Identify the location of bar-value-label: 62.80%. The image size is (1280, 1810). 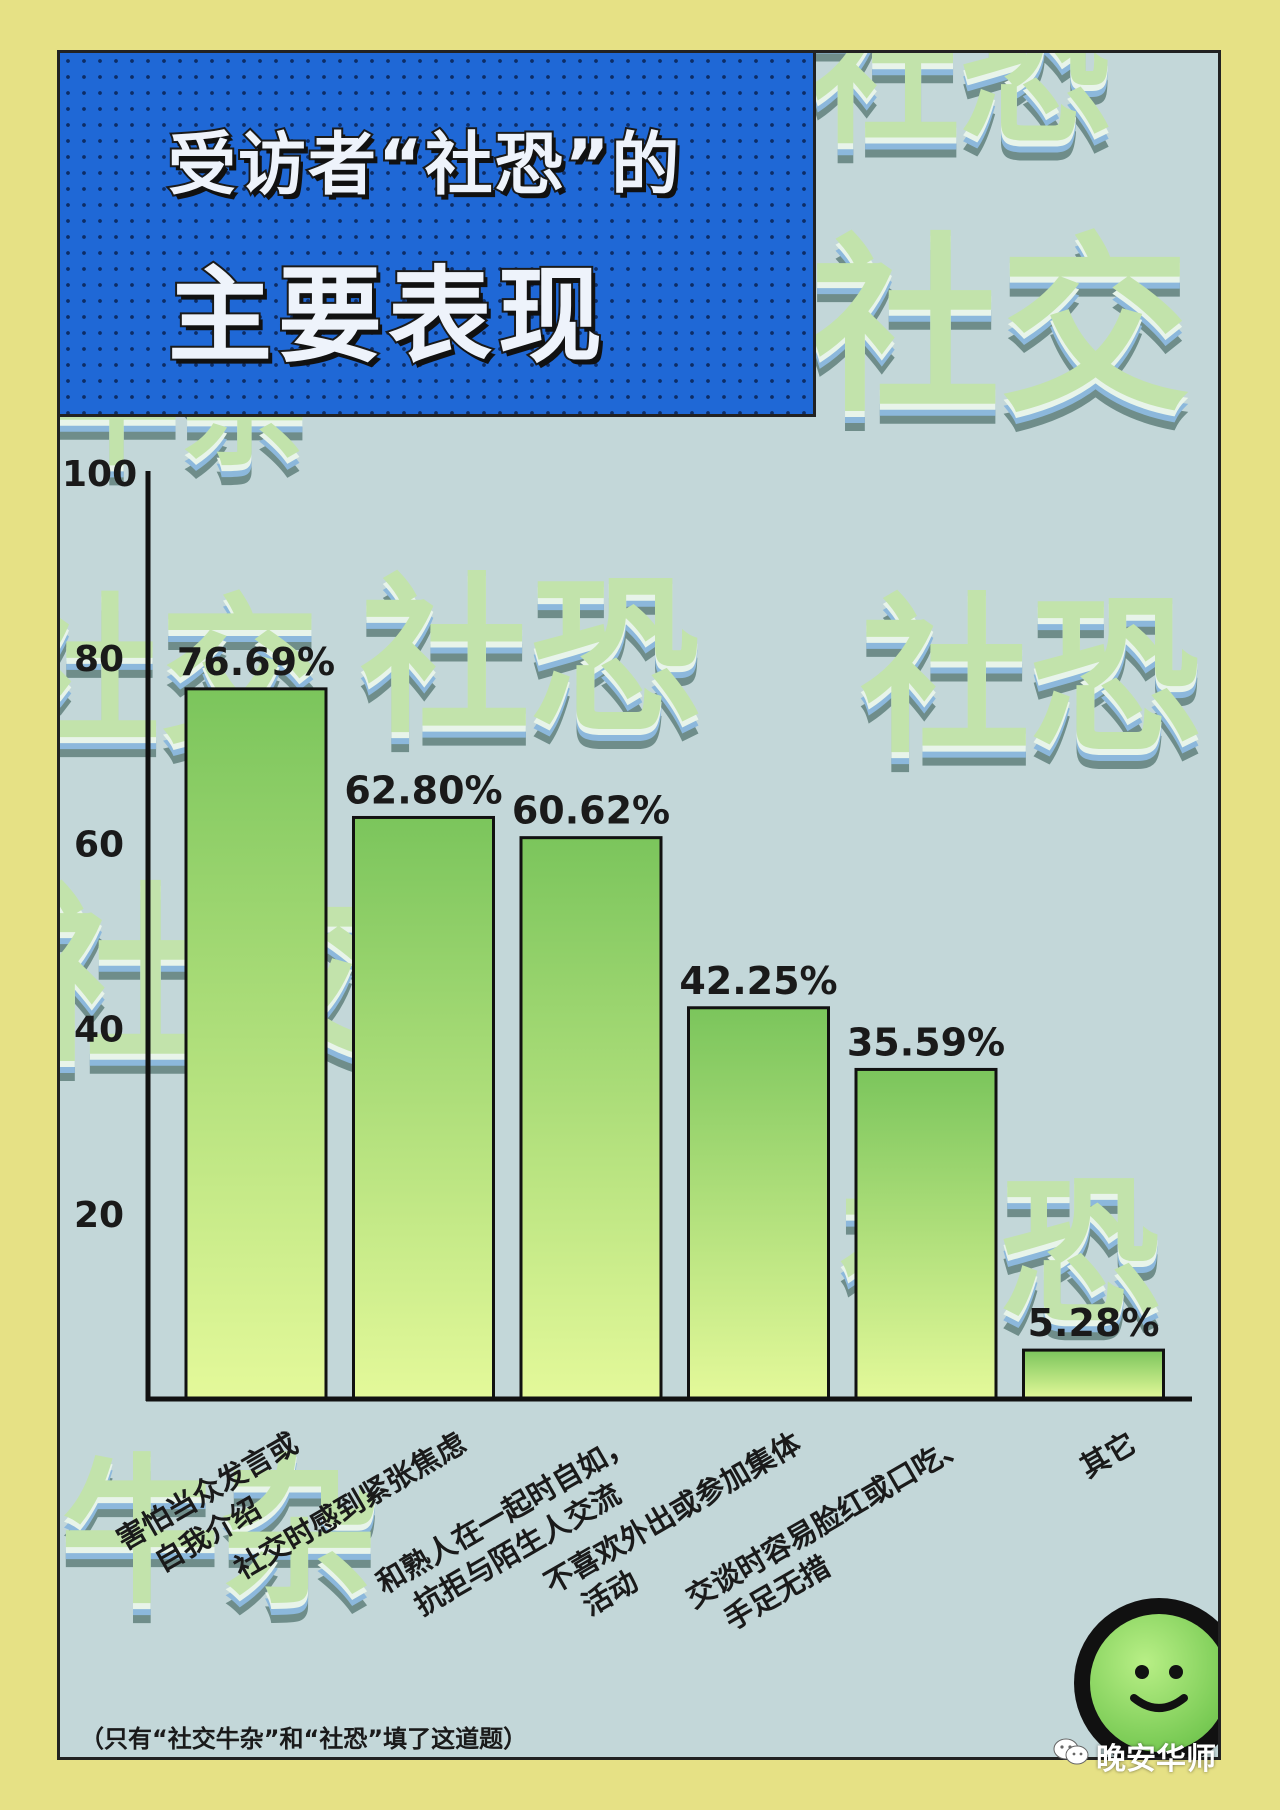
(423, 790).